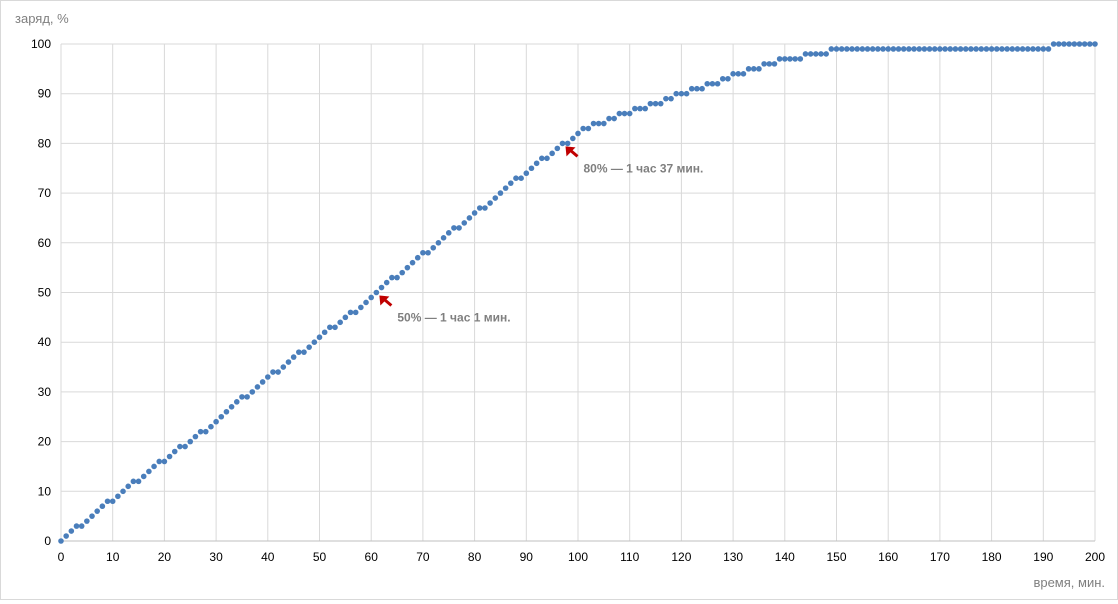 The width and height of the screenshot is (1118, 604). What do you see at coordinates (42, 18) in the screenshot?
I see `y-axis-label: заряд, %` at bounding box center [42, 18].